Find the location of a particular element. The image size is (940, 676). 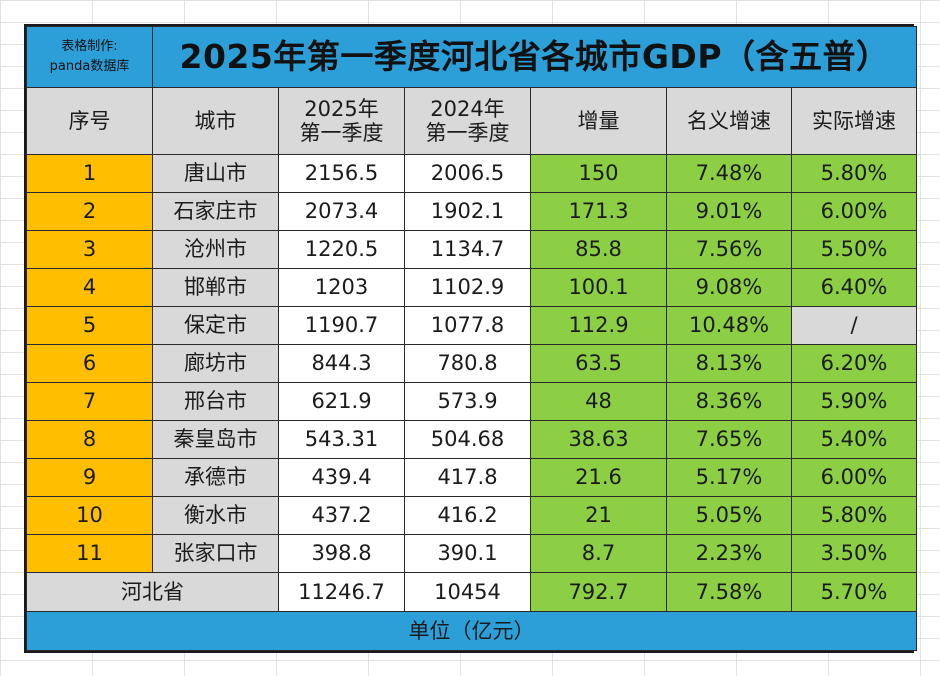

header-row: 序号 城市 2025年 第一季度 2024年 第一季度 增量 名义增速 实际增速 is located at coordinates (472, 121).